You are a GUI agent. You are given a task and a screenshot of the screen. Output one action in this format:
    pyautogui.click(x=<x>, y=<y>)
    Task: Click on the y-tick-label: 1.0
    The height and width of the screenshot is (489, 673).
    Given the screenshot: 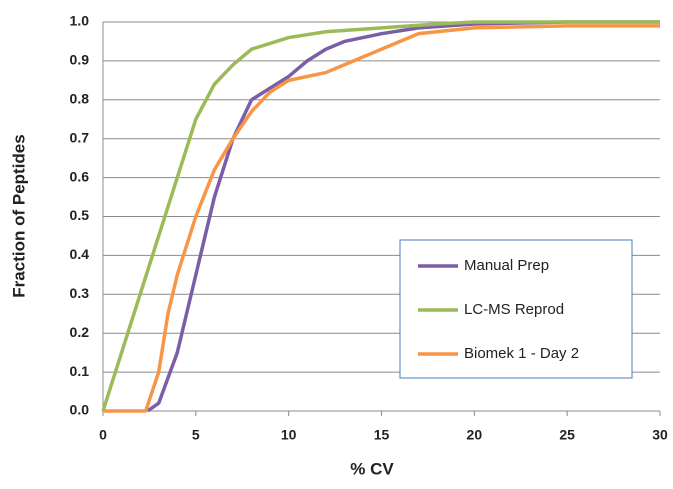 What is the action you would take?
    pyautogui.click(x=80, y=21)
    